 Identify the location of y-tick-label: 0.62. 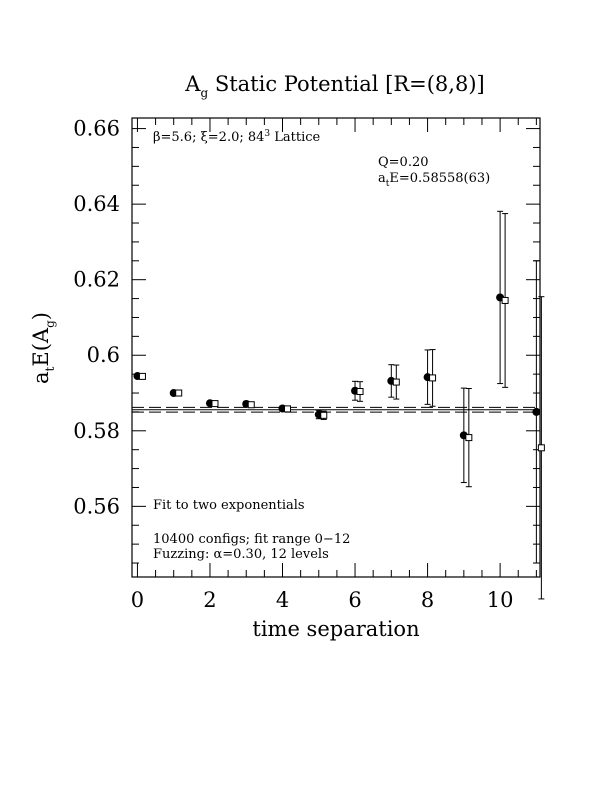
(96, 280).